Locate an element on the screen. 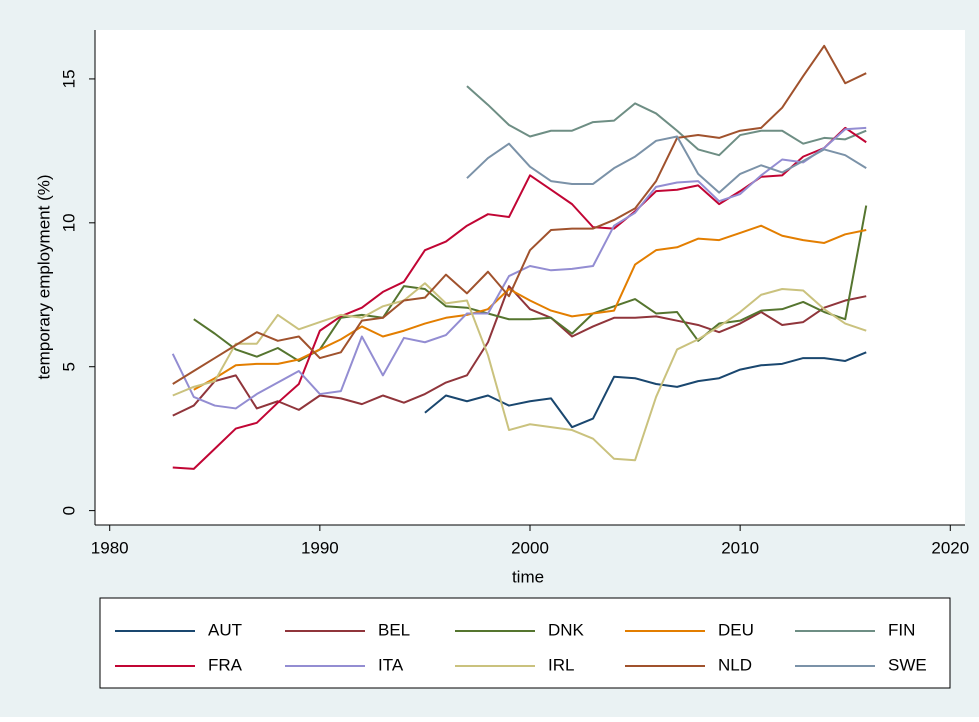  x-tick-label: 1980 is located at coordinates (110, 547).